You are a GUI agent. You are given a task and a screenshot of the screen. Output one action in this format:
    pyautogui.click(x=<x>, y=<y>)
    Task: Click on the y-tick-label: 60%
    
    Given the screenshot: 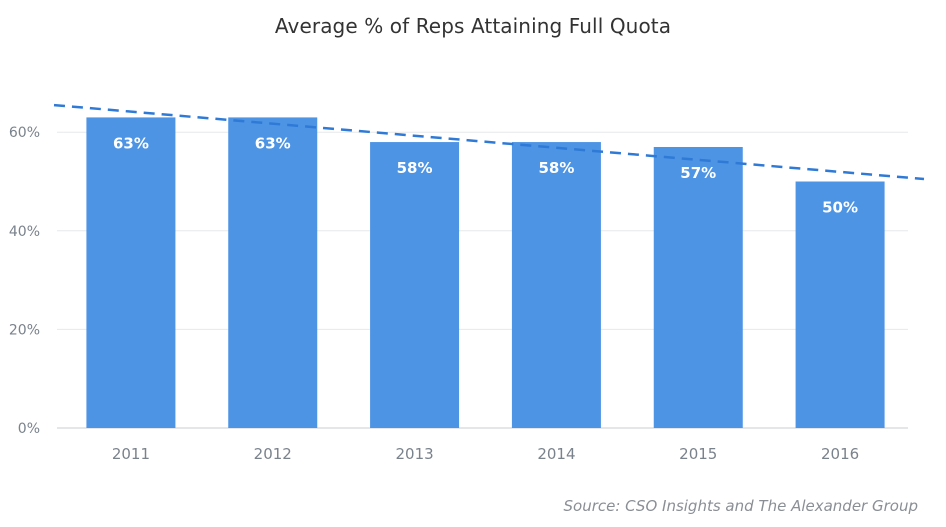 What is the action you would take?
    pyautogui.click(x=24, y=133)
    